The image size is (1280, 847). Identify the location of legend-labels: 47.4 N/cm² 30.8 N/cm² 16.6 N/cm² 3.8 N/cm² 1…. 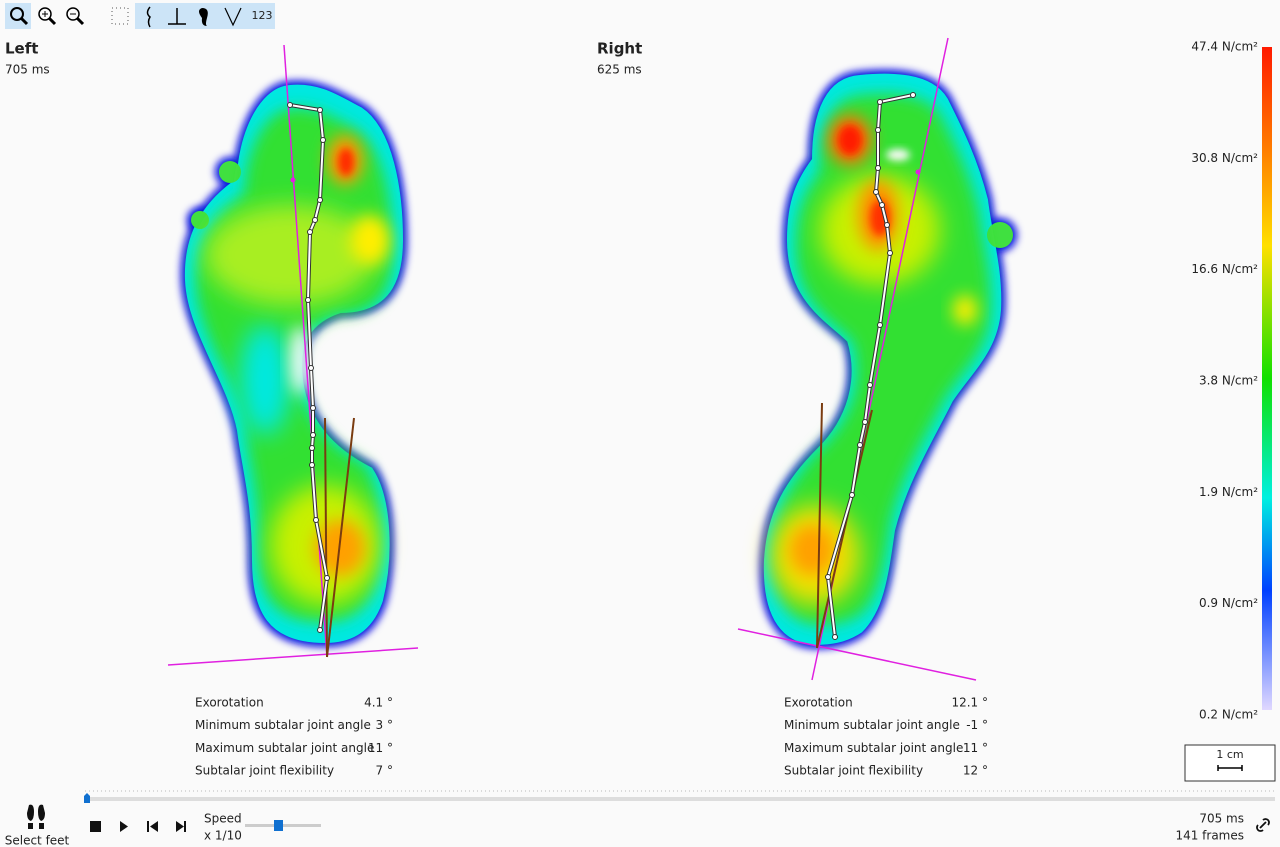
(1224, 381).